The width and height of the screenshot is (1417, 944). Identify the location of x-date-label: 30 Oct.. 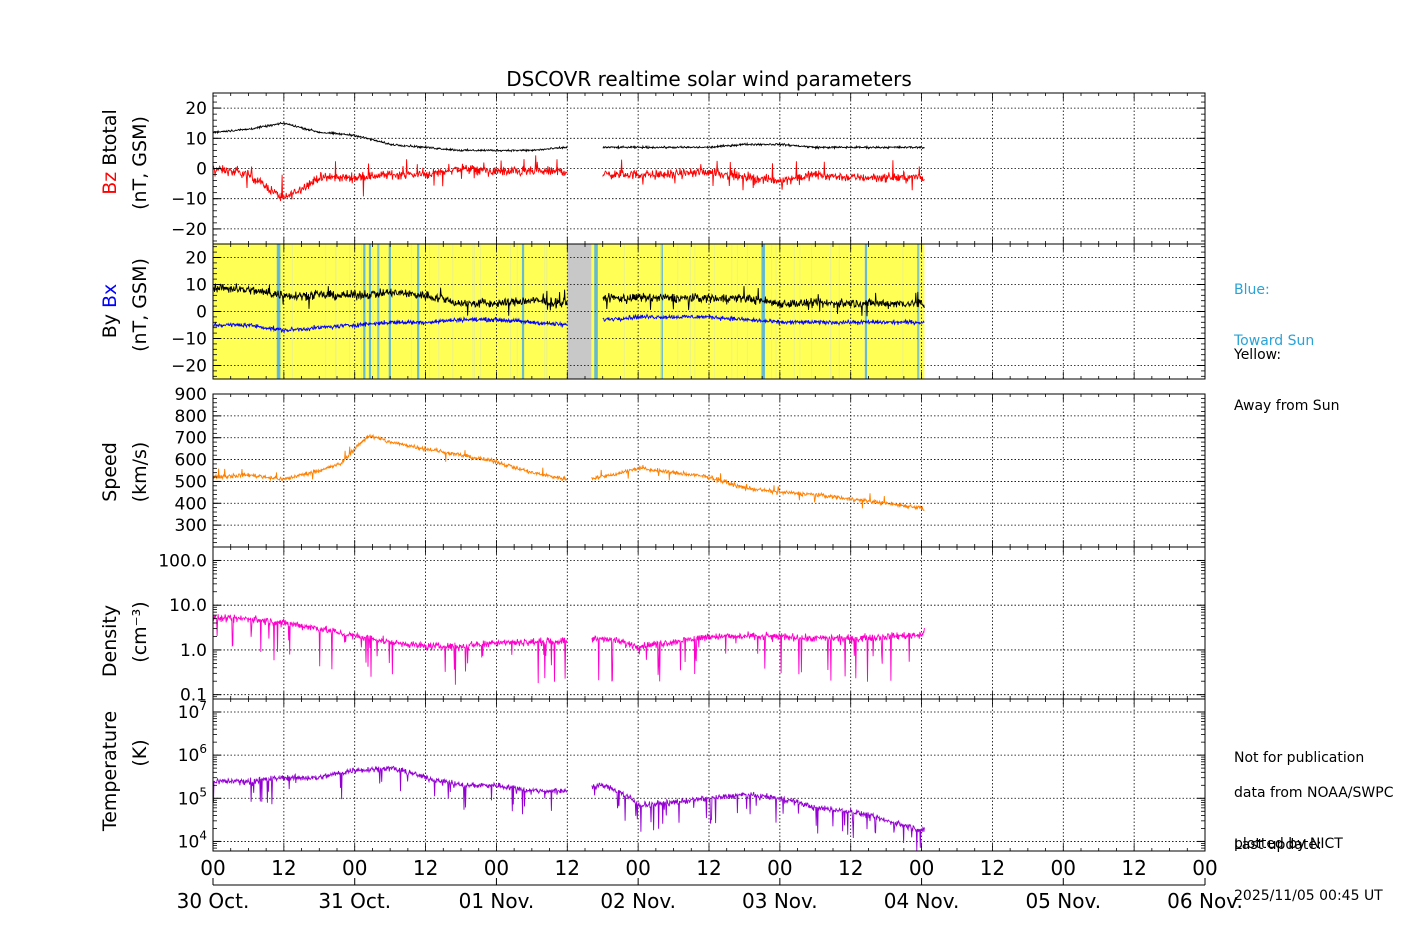
(213, 901).